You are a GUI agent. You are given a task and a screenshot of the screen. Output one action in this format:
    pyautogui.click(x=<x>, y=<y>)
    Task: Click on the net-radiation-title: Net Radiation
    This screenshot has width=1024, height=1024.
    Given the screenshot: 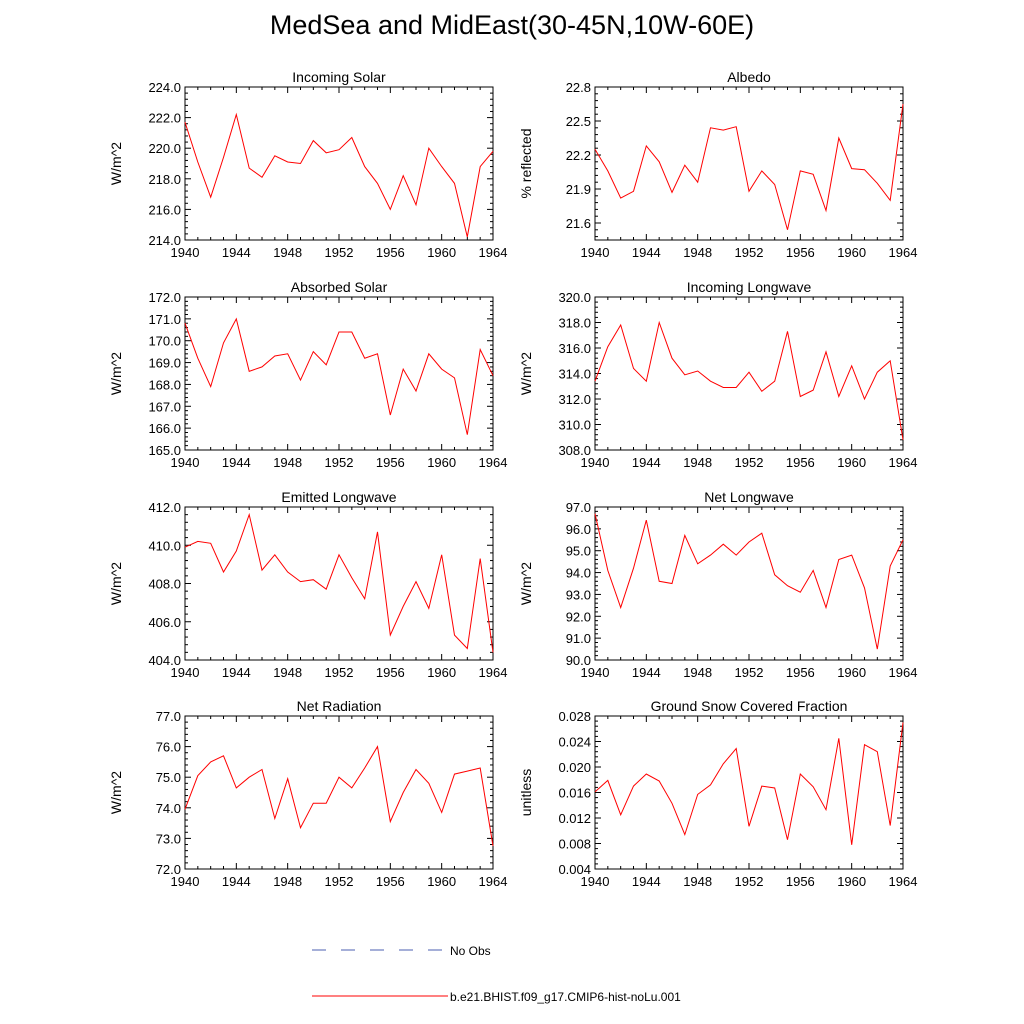 What is the action you would take?
    pyautogui.click(x=339, y=706)
    